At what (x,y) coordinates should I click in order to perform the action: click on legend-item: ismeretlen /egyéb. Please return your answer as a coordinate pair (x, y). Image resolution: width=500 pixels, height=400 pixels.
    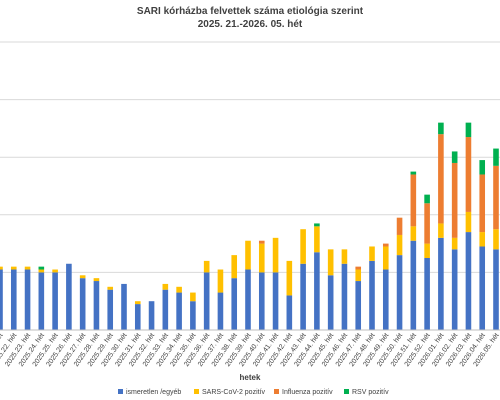
    Looking at the image, I should click on (149, 392).